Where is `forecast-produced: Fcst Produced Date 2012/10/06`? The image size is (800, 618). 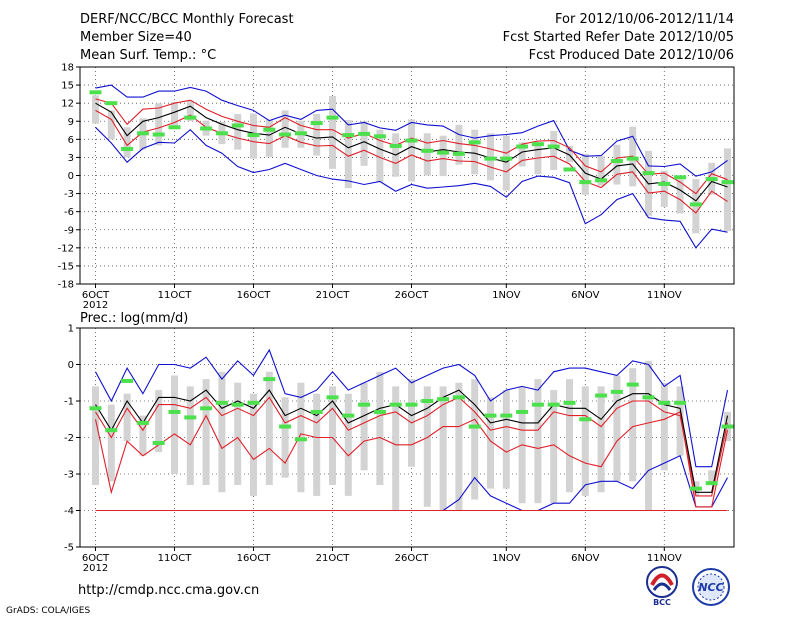 forecast-produced: Fcst Produced Date 2012/10/06 is located at coordinates (631, 55).